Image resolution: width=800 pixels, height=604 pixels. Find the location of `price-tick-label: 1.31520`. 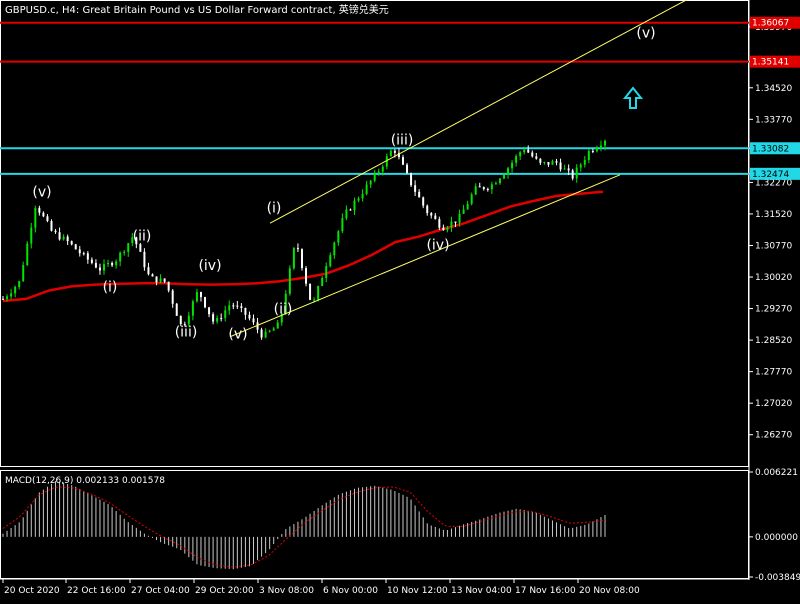

price-tick-label: 1.31520 is located at coordinates (773, 215).